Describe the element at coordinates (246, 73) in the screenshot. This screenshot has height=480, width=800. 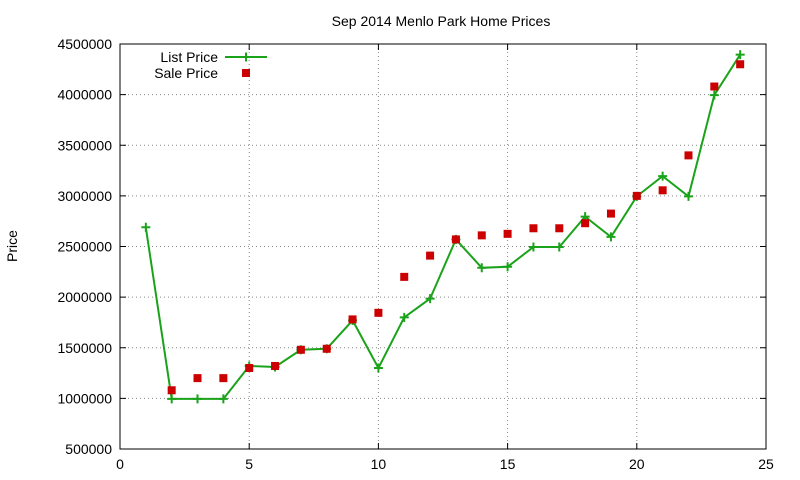
I see `legend-marker-sale-price` at that location.